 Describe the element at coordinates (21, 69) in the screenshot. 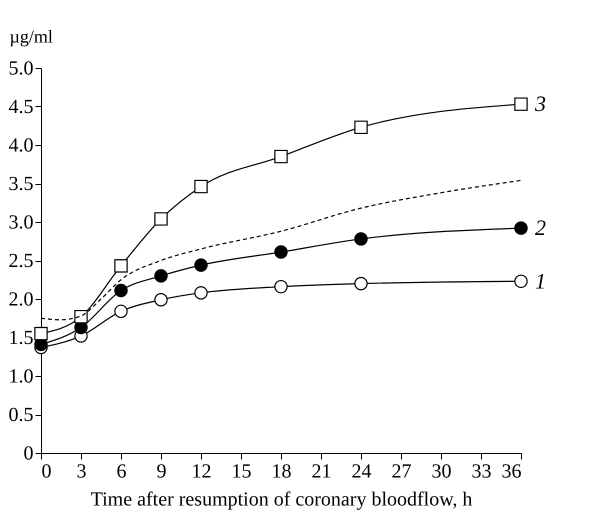

I see `y-tick-label: 5.0` at that location.